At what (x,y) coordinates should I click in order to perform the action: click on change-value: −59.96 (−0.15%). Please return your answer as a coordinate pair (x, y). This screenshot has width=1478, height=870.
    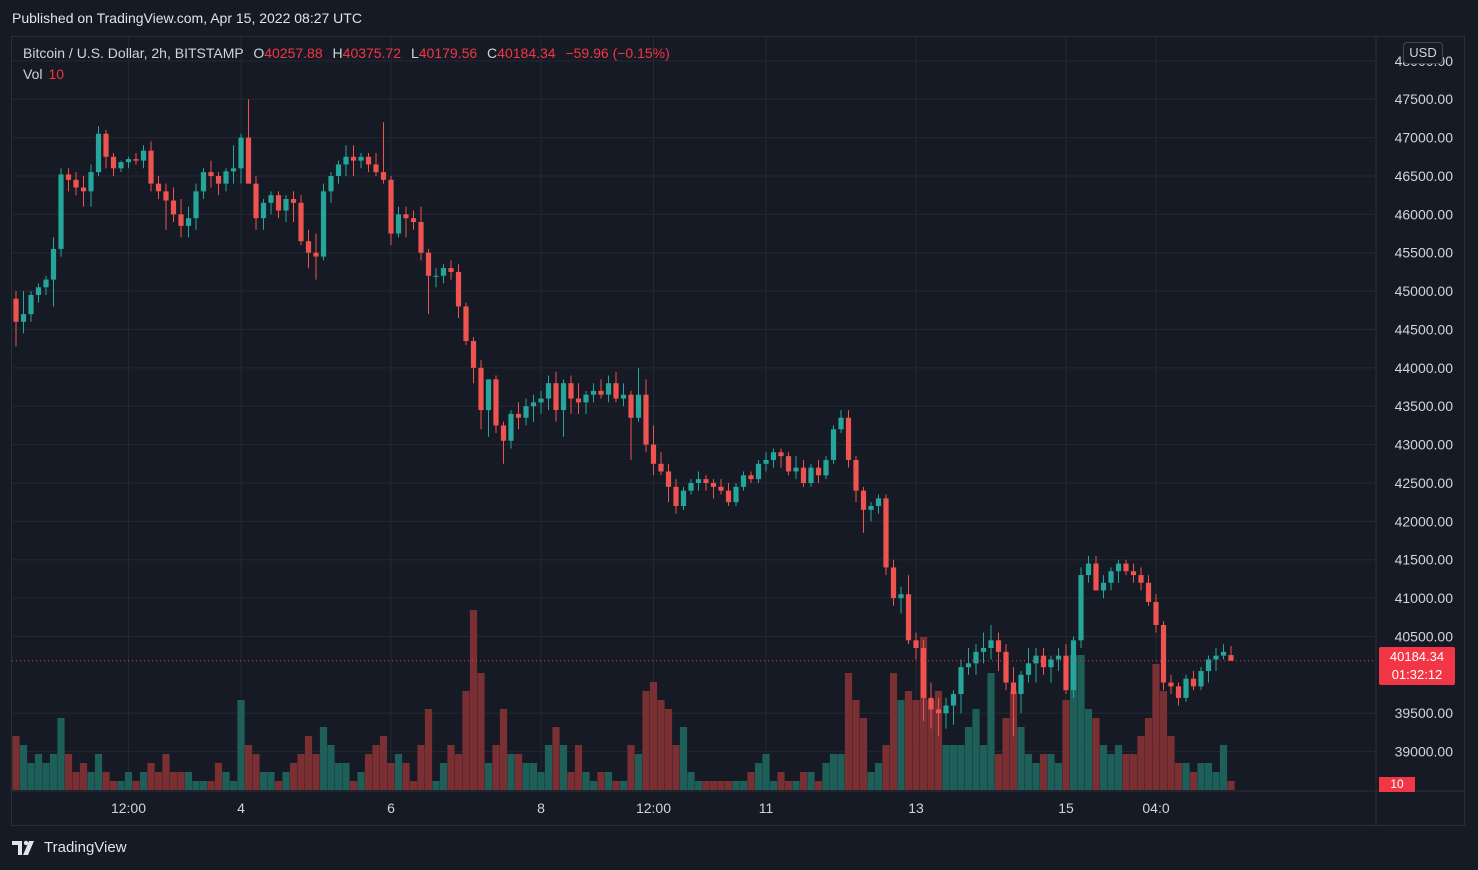
    Looking at the image, I should click on (617, 53).